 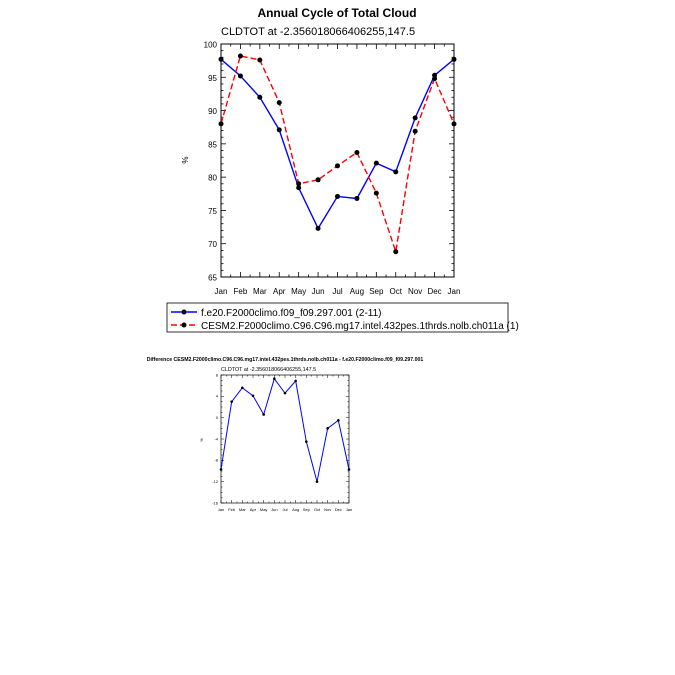 What do you see at coordinates (285, 430) in the screenshot?
I see `difference-series-group` at bounding box center [285, 430].